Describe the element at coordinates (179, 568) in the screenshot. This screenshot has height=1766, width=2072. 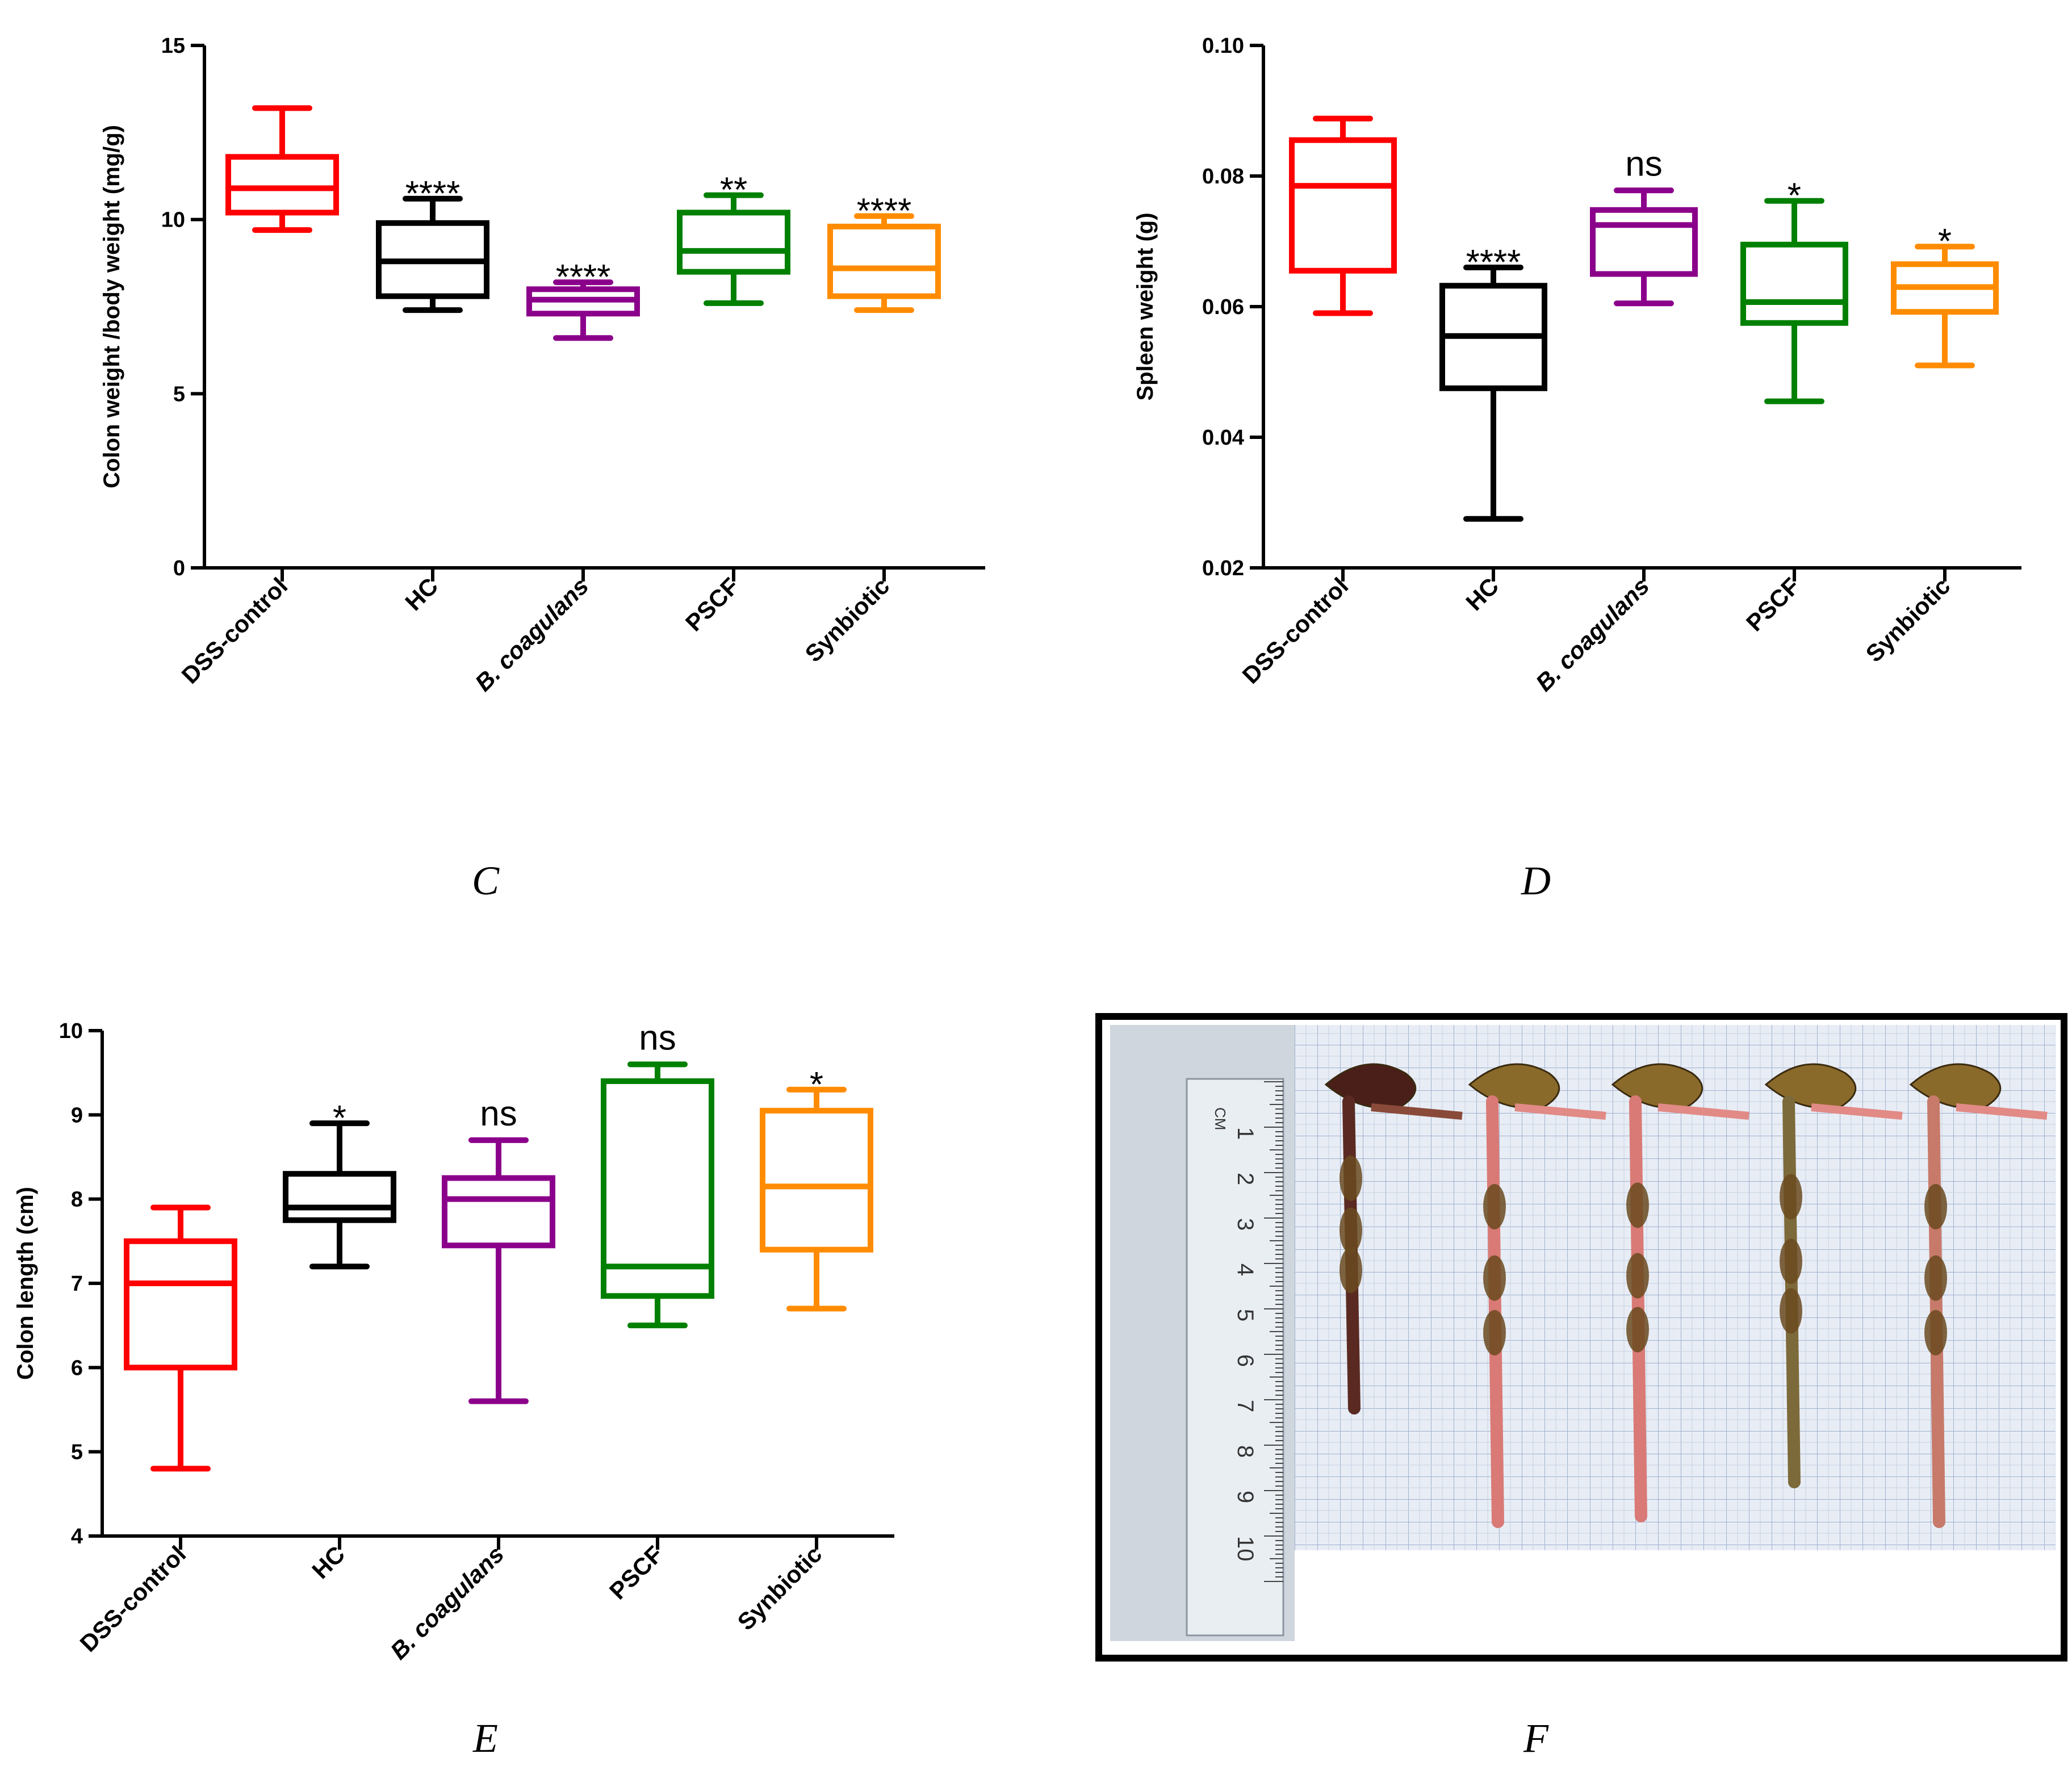
I see `y-tick-label: 0` at that location.